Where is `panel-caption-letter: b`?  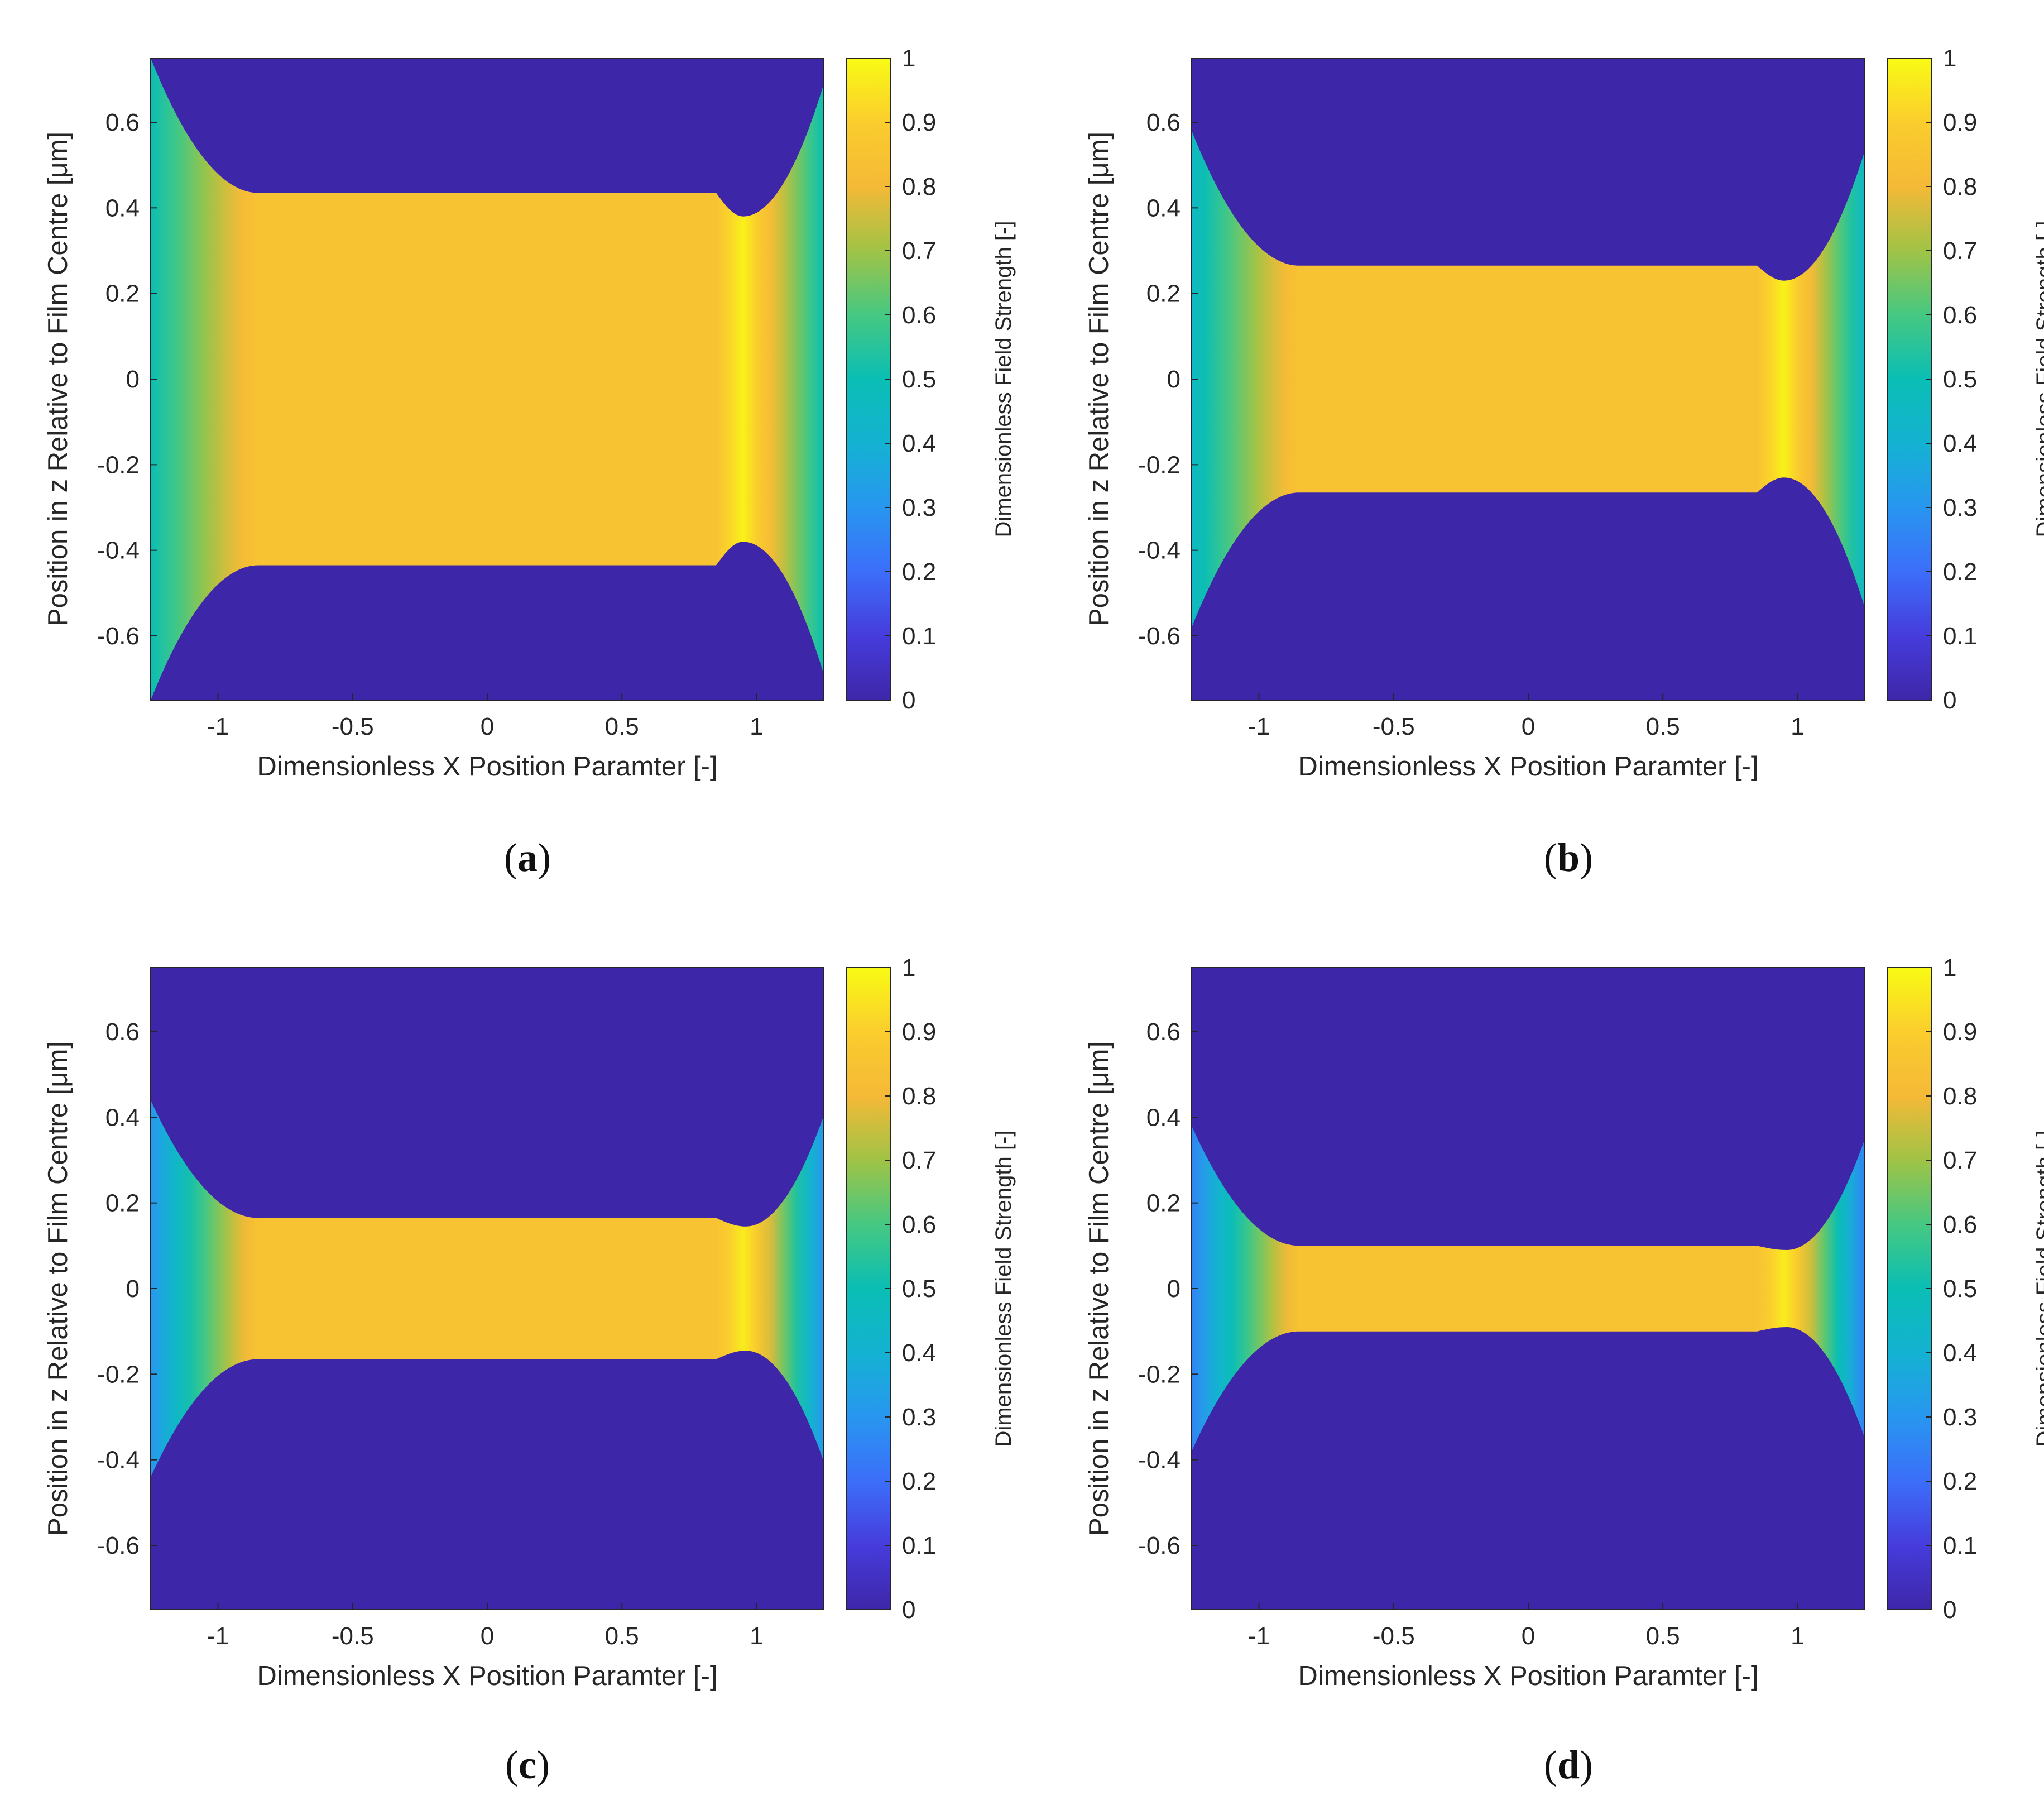
panel-caption-letter: b is located at coordinates (1568, 857).